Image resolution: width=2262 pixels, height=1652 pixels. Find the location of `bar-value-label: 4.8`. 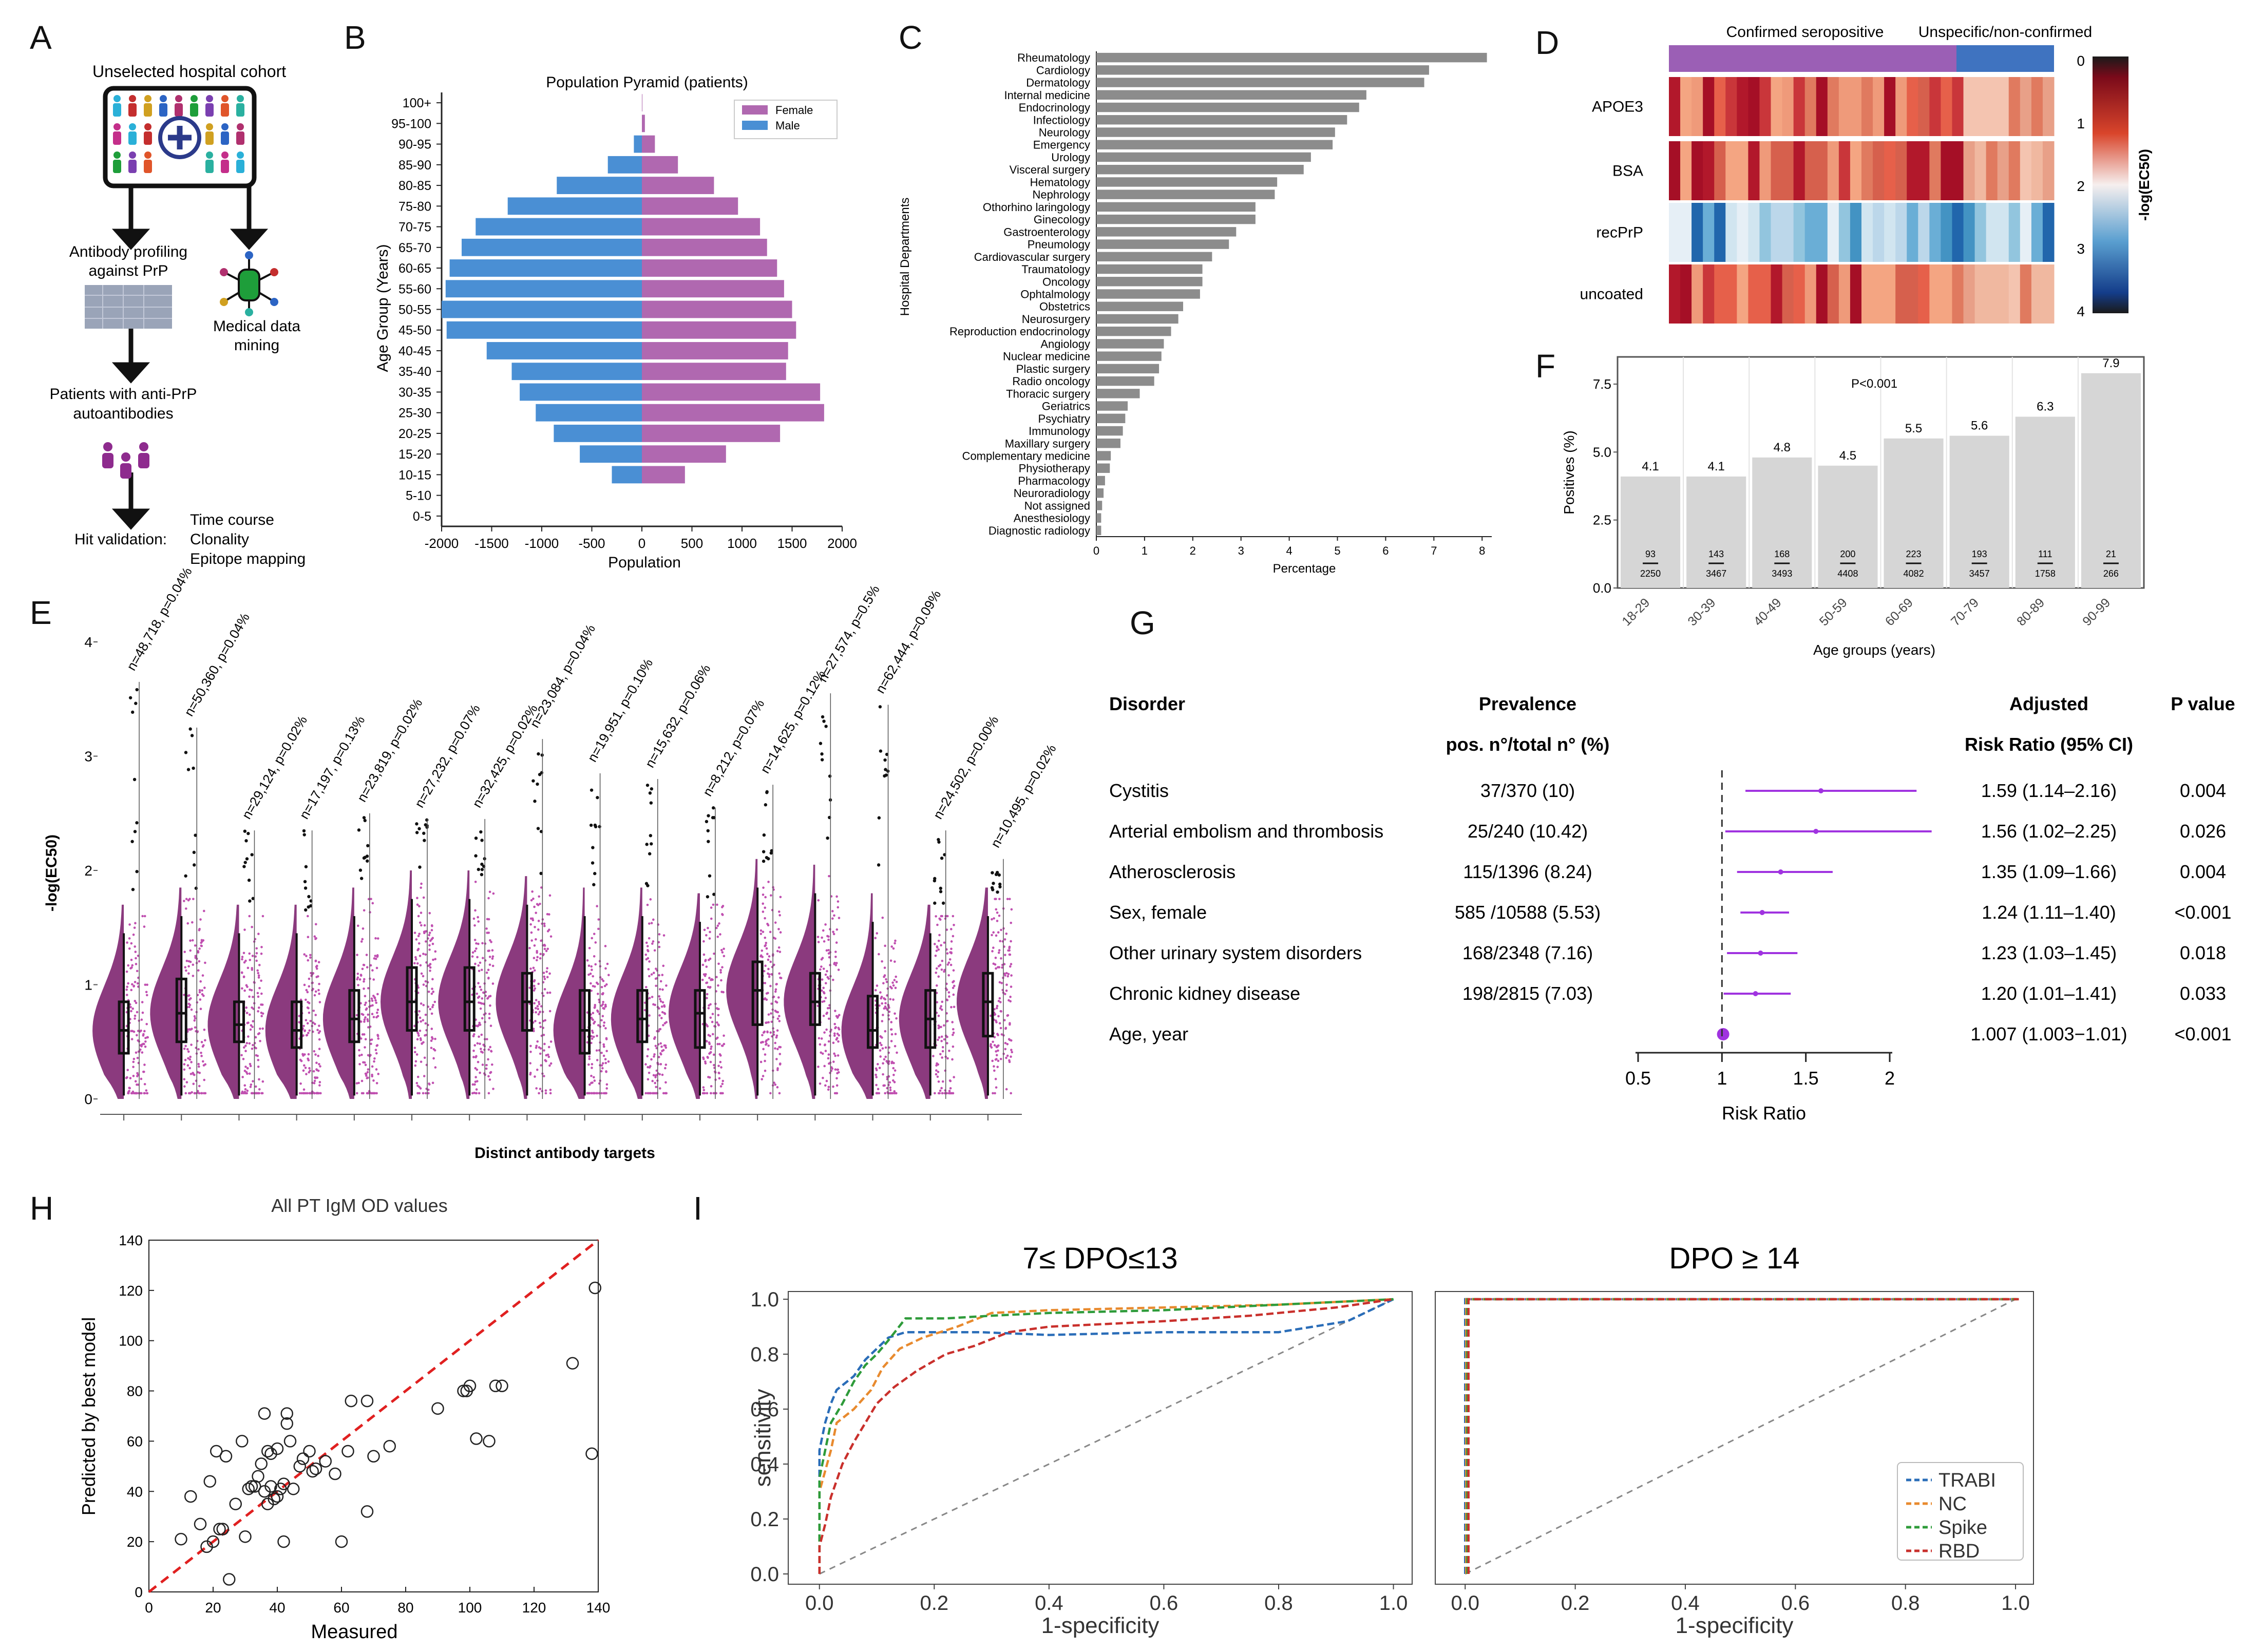

bar-value-label: 4.8 is located at coordinates (1783, 447).